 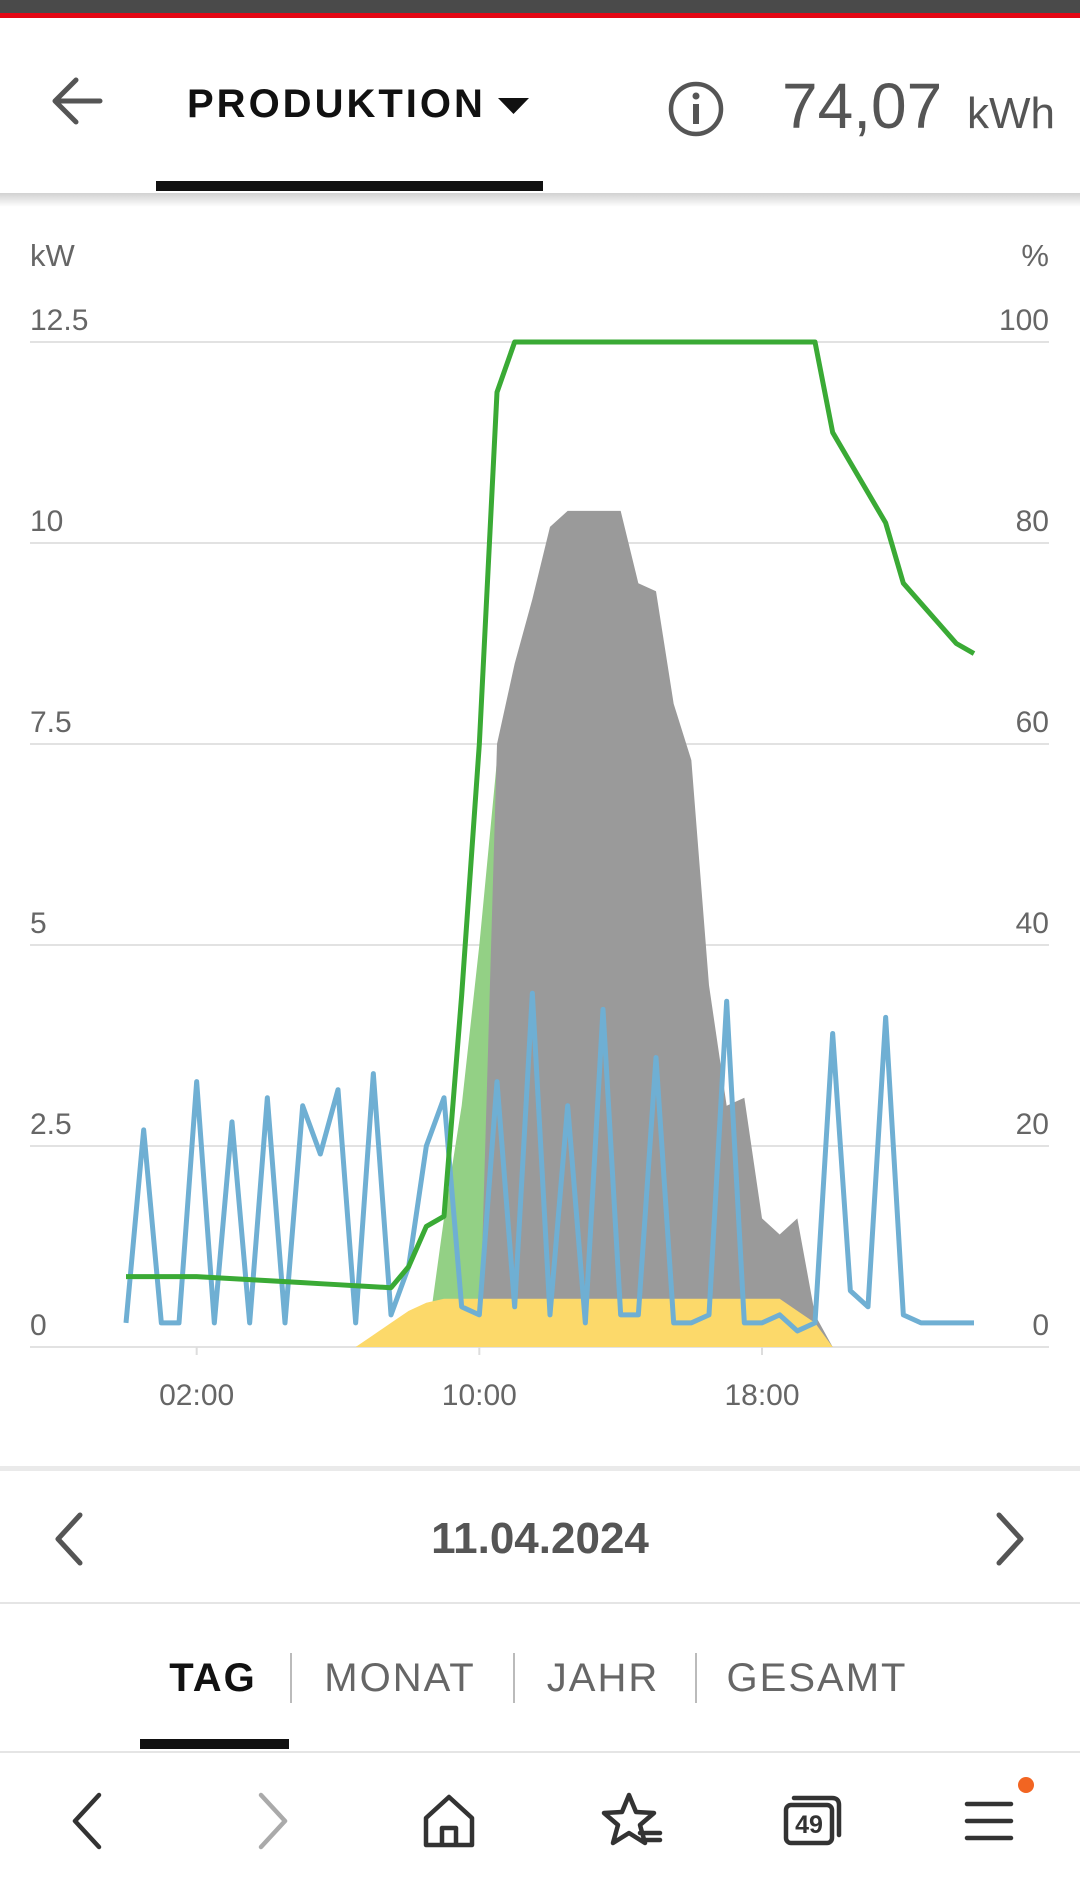 I want to click on previous-day-button, so click(x=69, y=1539).